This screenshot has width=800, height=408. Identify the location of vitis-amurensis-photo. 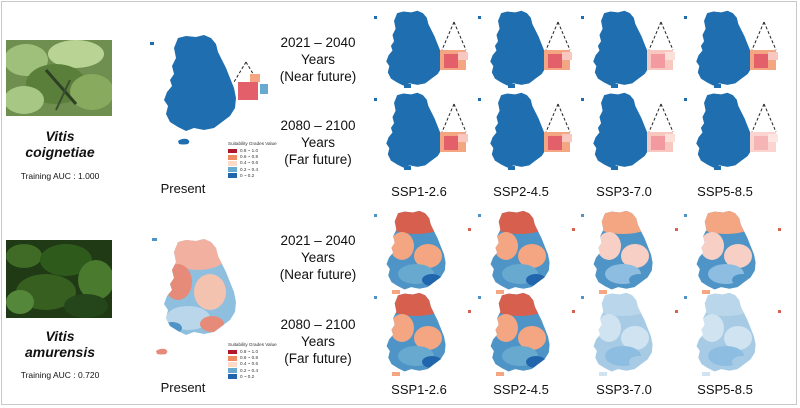
(59, 279).